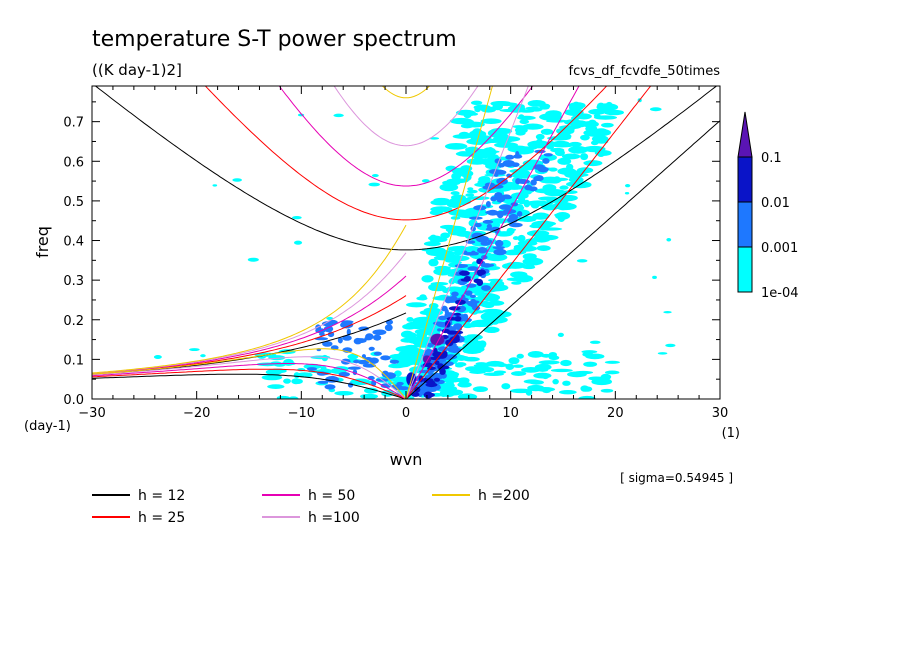  Describe the element at coordinates (73, 162) in the screenshot. I see `y-tick-label: 0.6` at that location.